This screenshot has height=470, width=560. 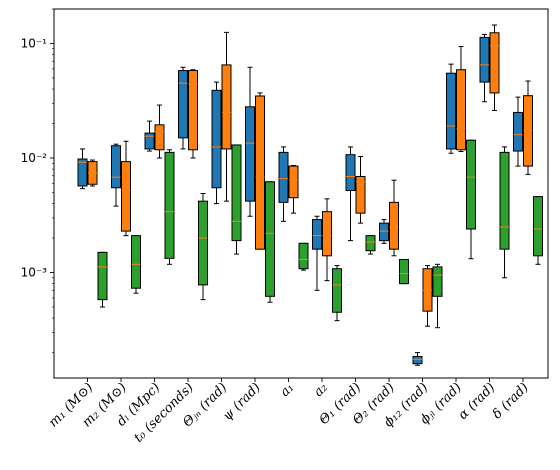 I want to click on x-tick-label: α (rad), so click(x=477, y=401).